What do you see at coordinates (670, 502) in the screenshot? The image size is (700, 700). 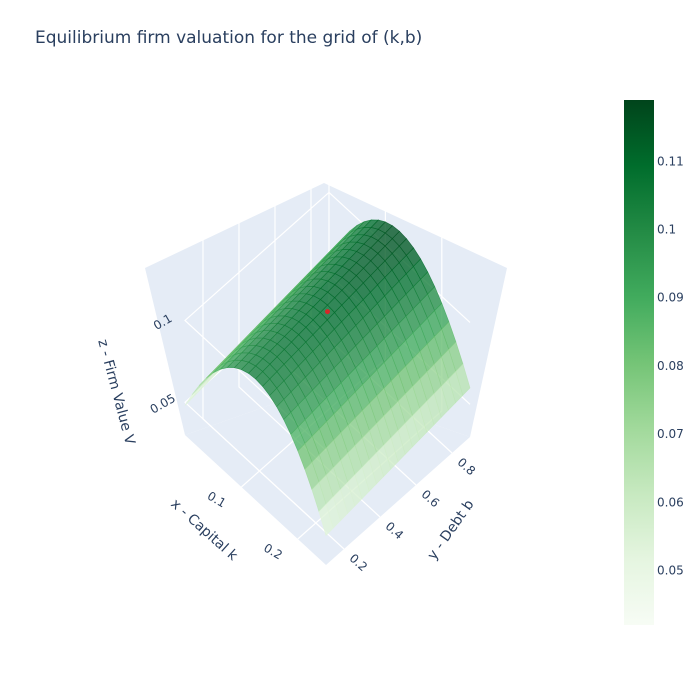 I see `colorbar-tick-label: 0.06` at bounding box center [670, 502].